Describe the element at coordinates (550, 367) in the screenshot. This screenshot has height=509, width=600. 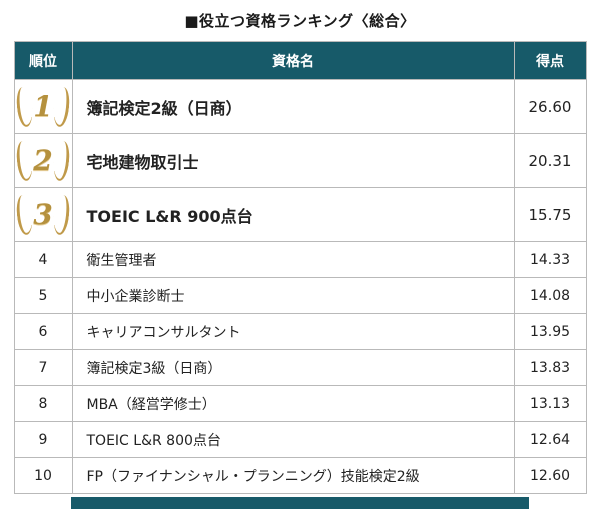
I see `score-cell: 13.83` at that location.